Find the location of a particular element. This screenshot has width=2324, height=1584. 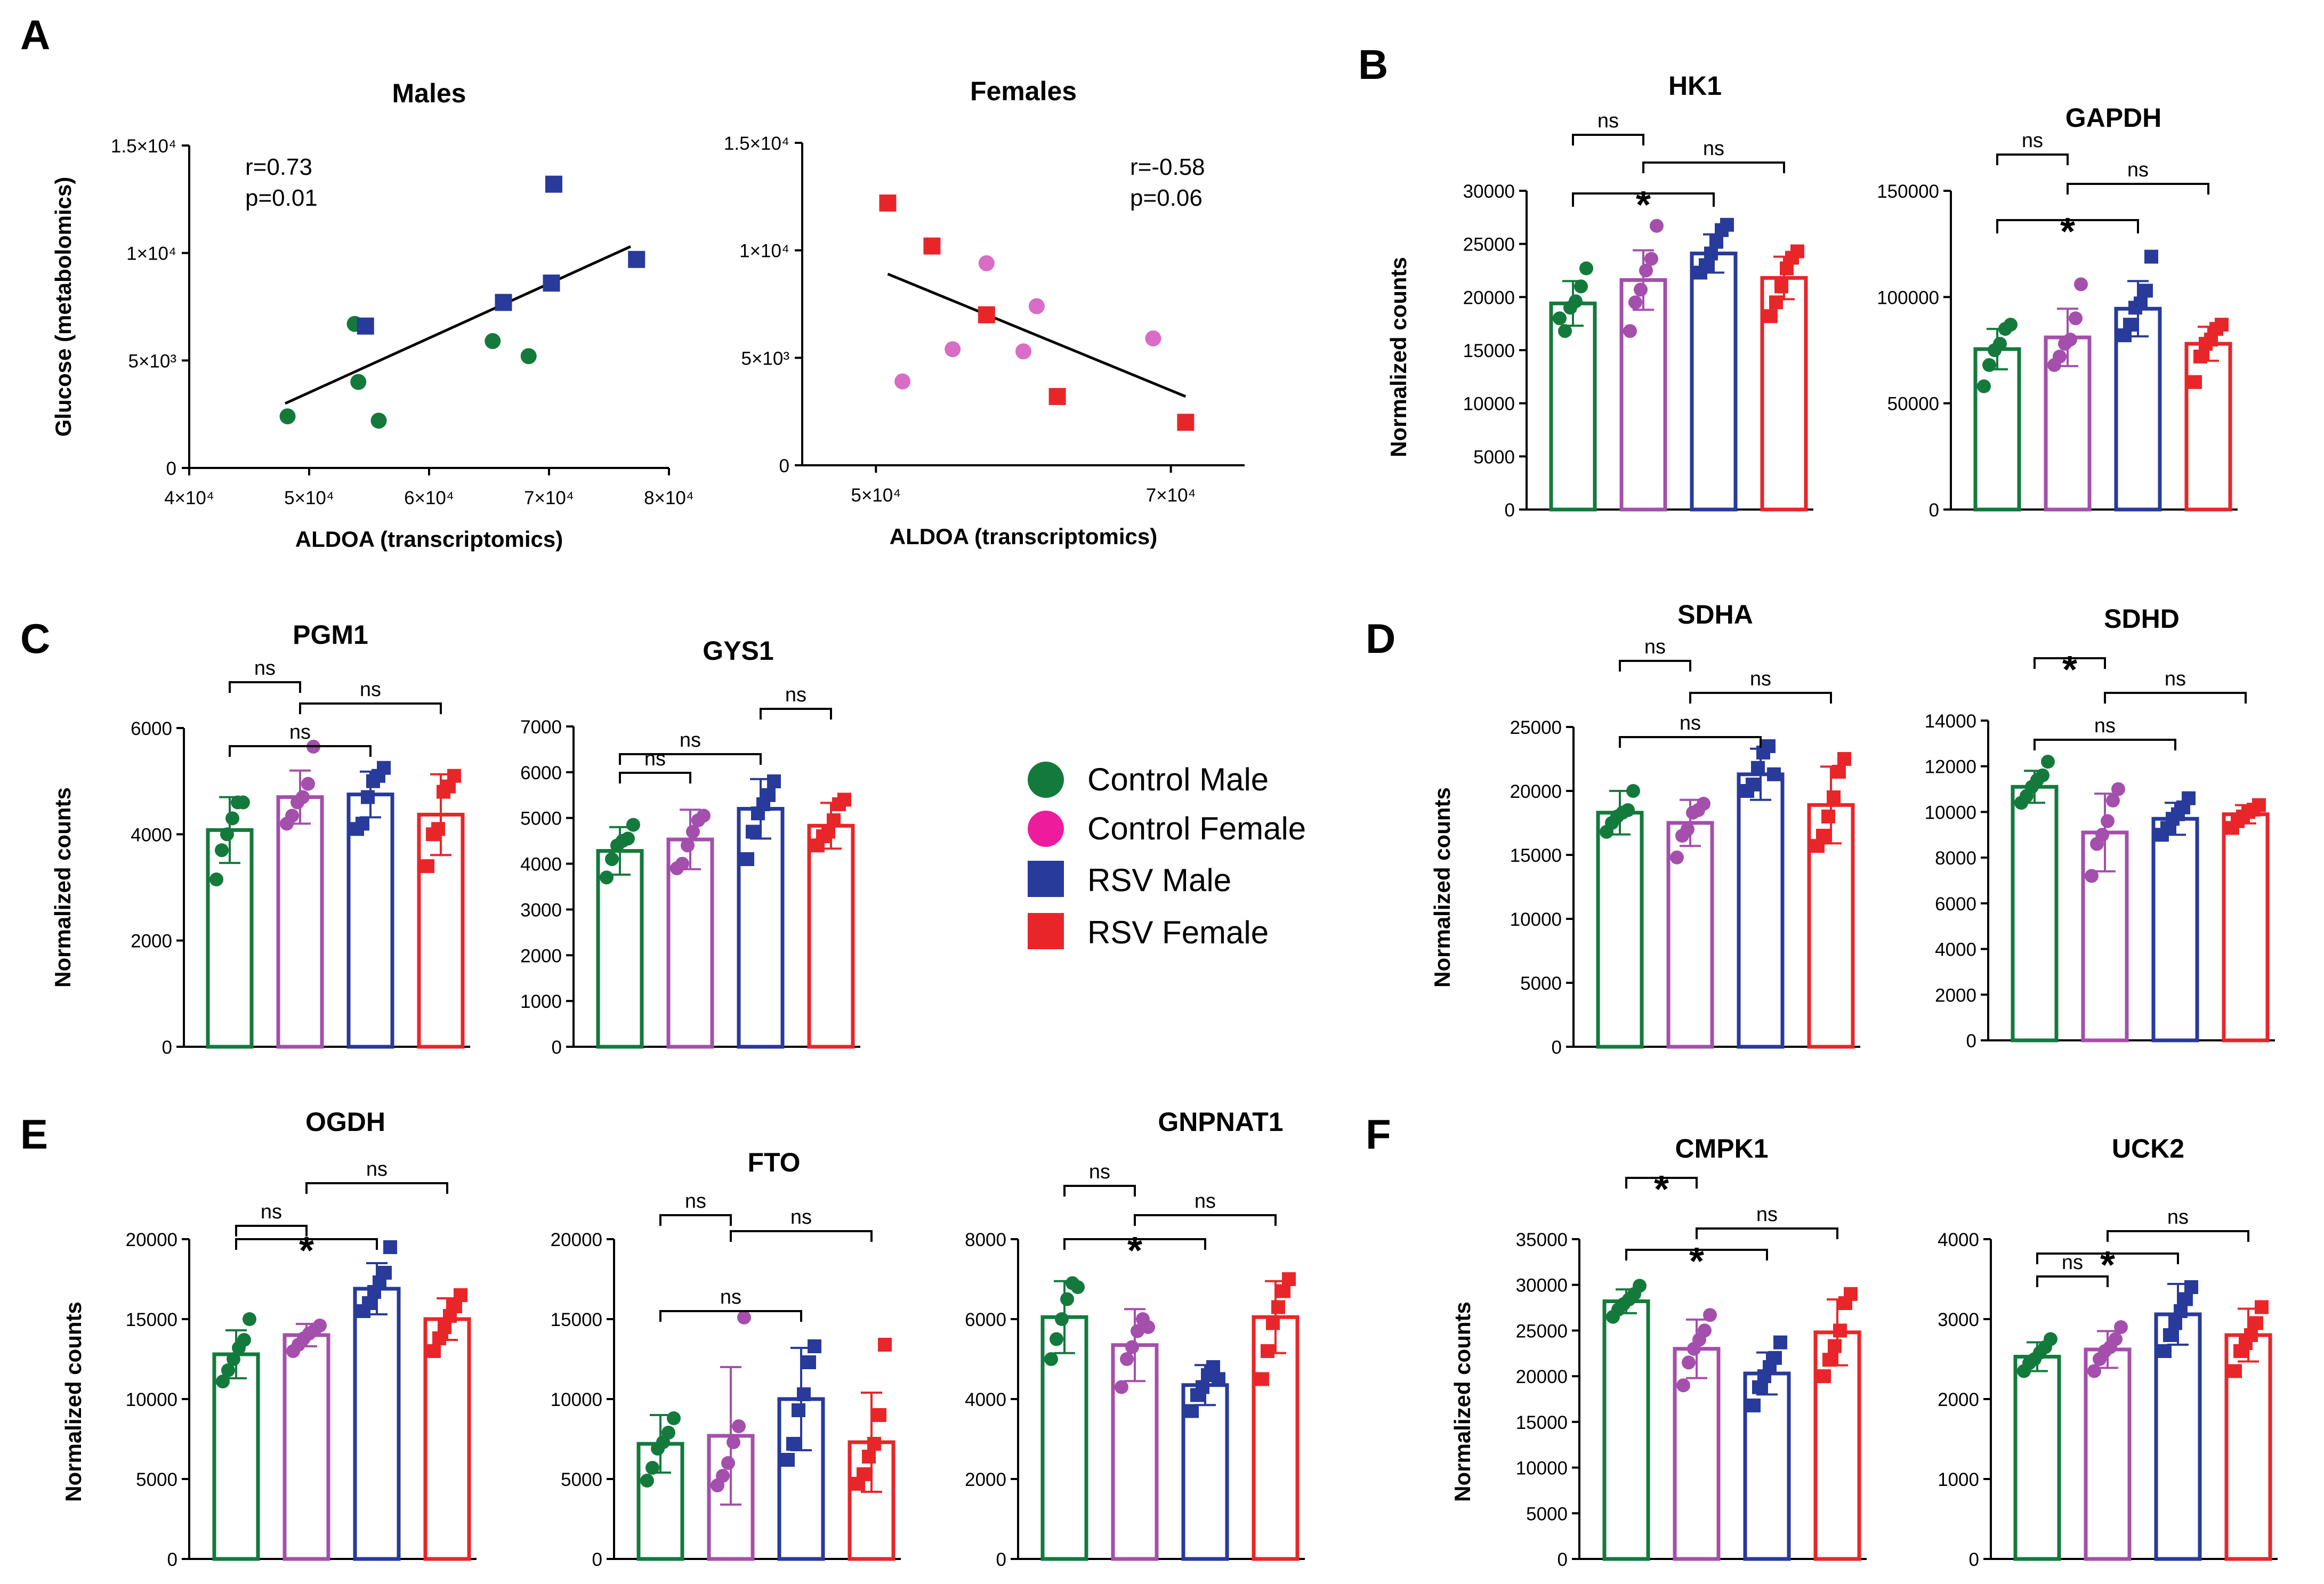

y-tick-label: 15000 is located at coordinates (1542, 1422).